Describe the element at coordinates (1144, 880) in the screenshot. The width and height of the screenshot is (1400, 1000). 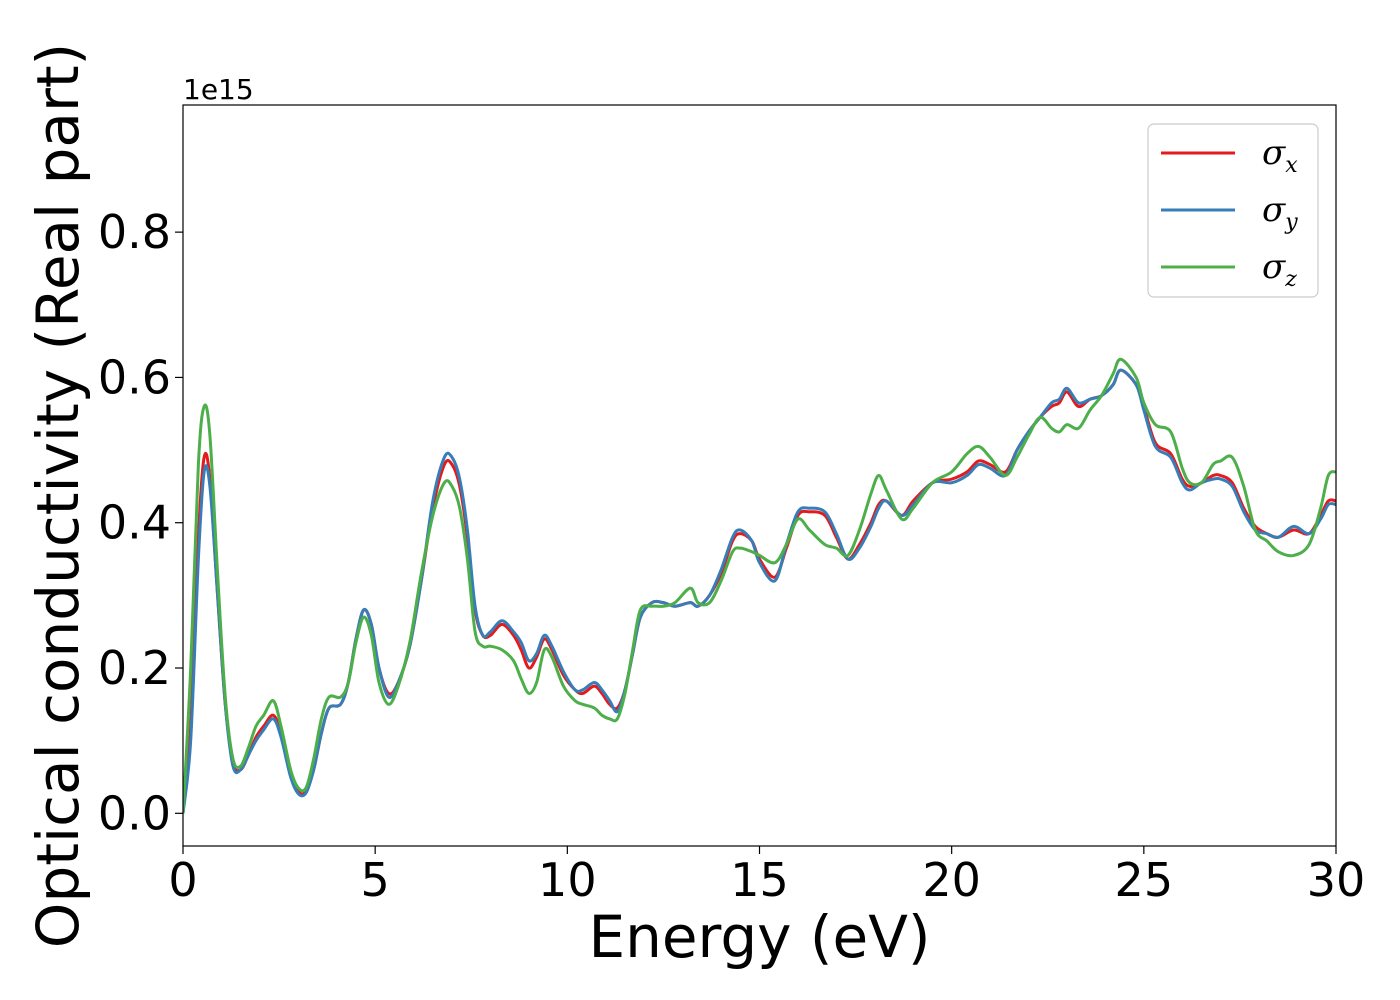
I see `x-tick-label: 25` at that location.